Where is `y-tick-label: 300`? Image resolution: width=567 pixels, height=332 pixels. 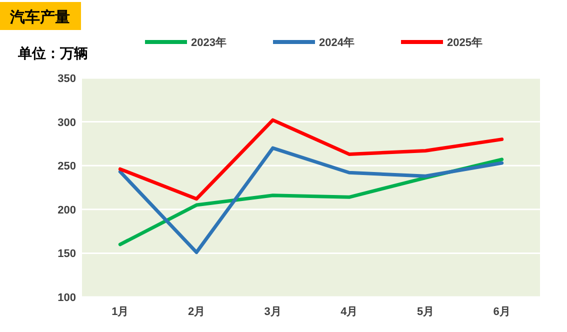
y-tick-label: 300 is located at coordinates (67, 122).